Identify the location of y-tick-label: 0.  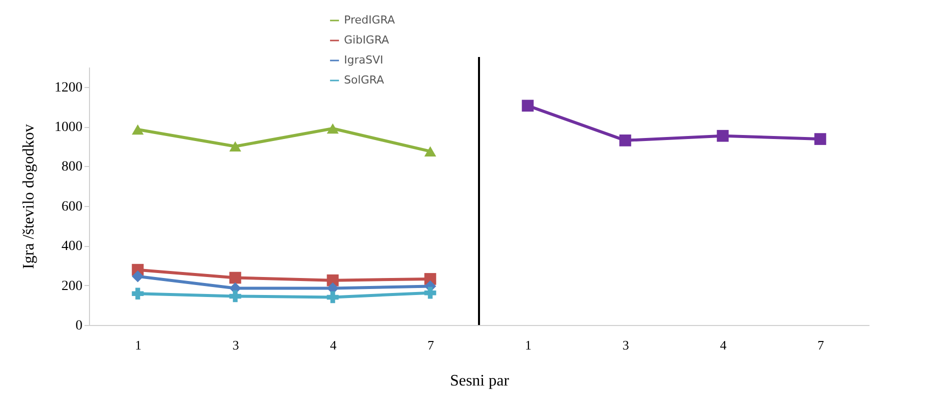
(79, 326).